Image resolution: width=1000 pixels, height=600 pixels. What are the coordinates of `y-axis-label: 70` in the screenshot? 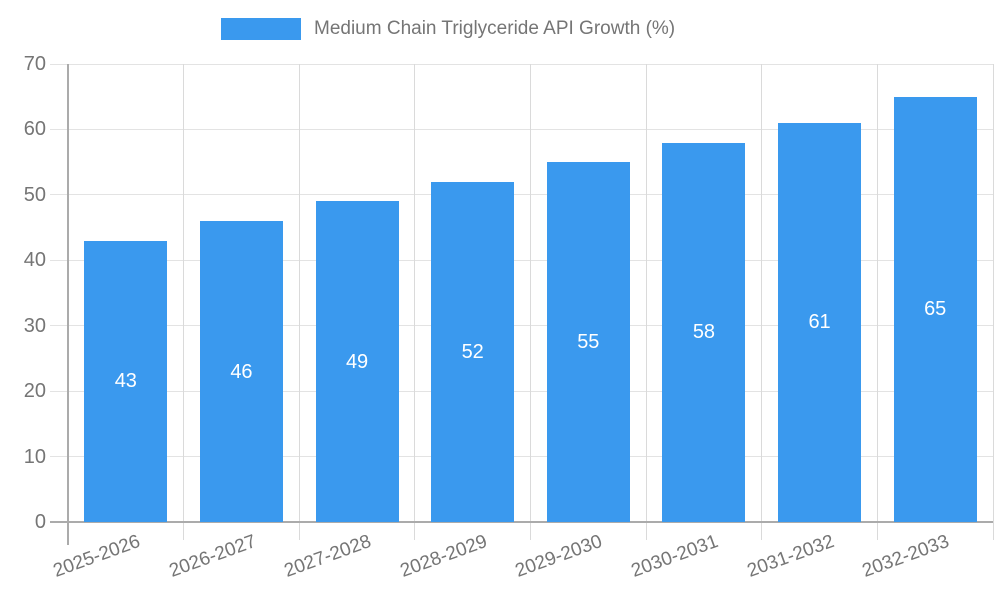 It's located at (34, 64).